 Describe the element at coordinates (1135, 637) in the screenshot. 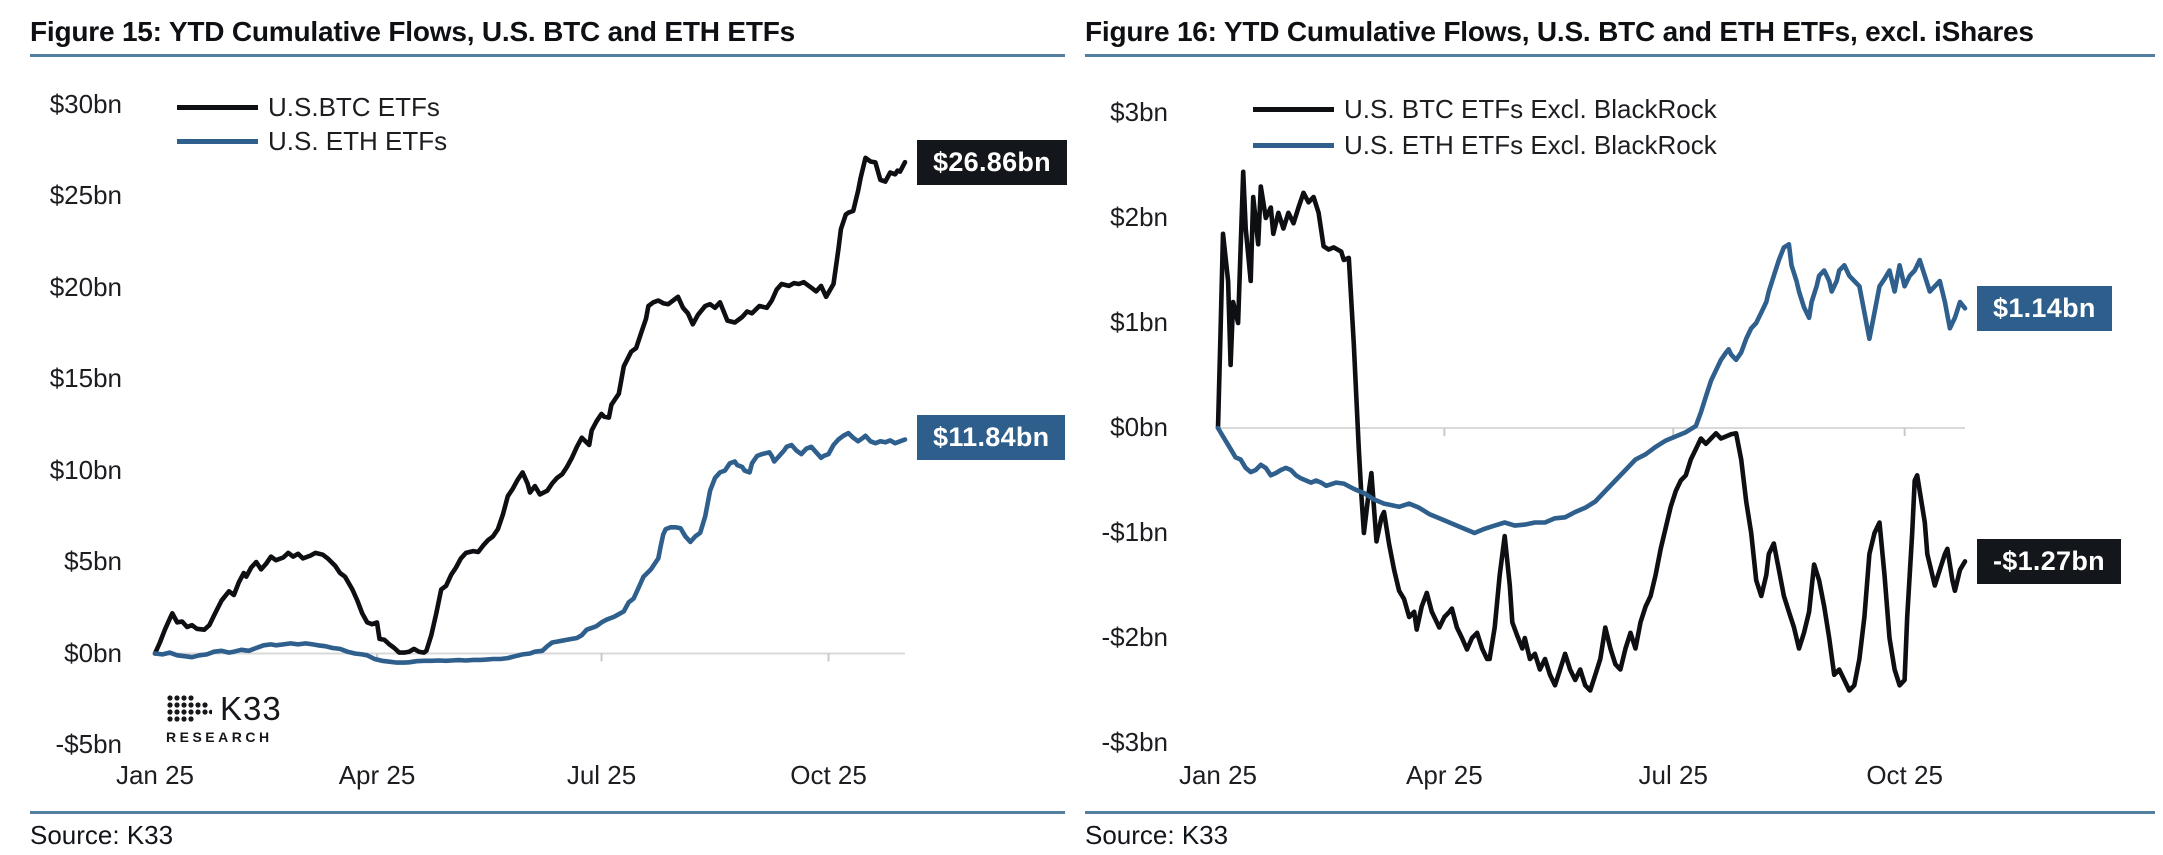

I see `y-tick-label: -$2bn` at that location.